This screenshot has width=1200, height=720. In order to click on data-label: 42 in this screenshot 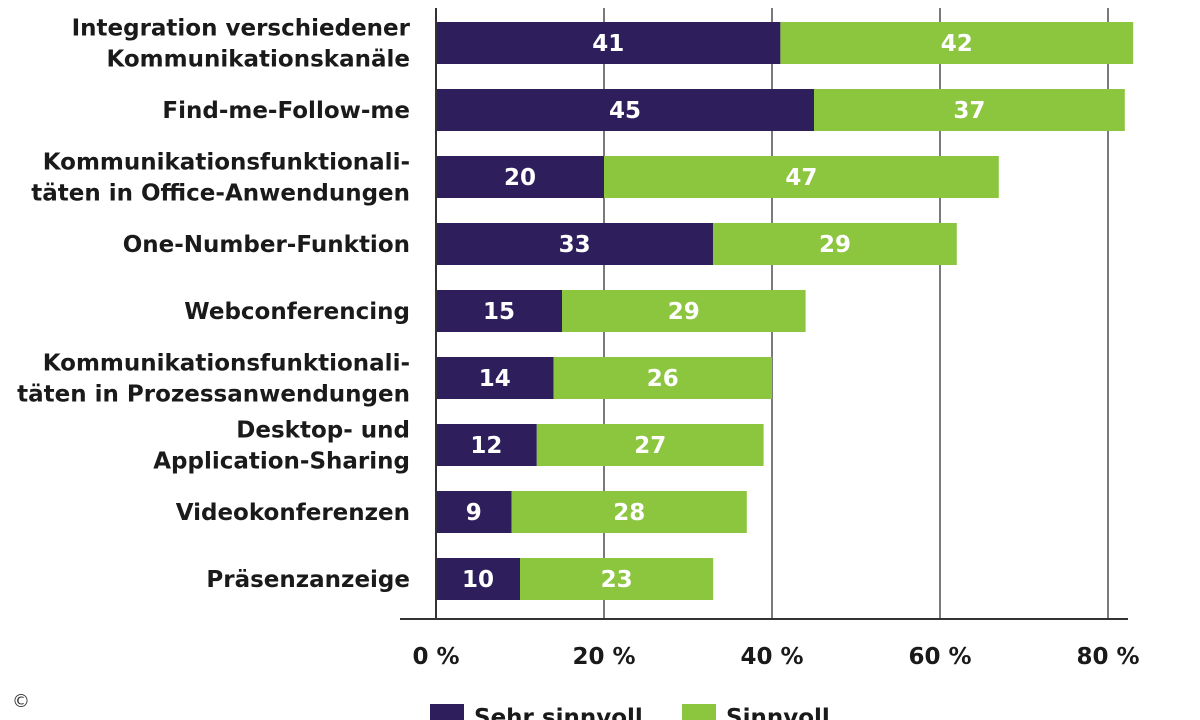, I will do `click(957, 44)`.